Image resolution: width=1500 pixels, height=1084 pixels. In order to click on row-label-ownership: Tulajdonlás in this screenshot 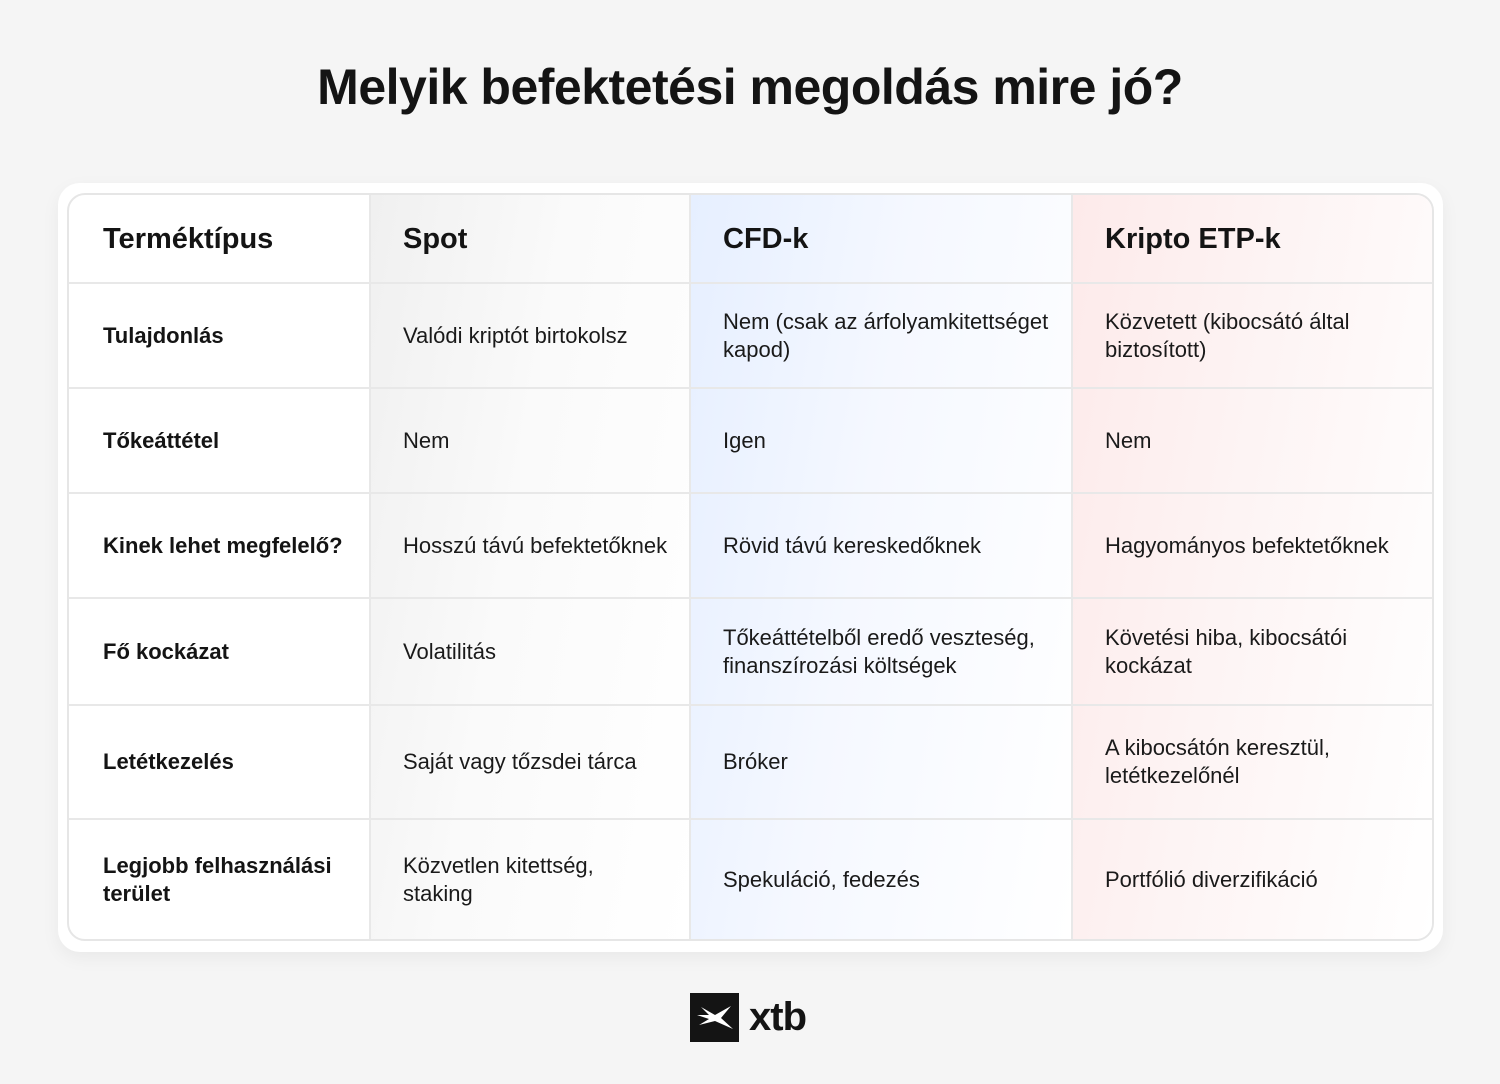, I will do `click(219, 336)`.